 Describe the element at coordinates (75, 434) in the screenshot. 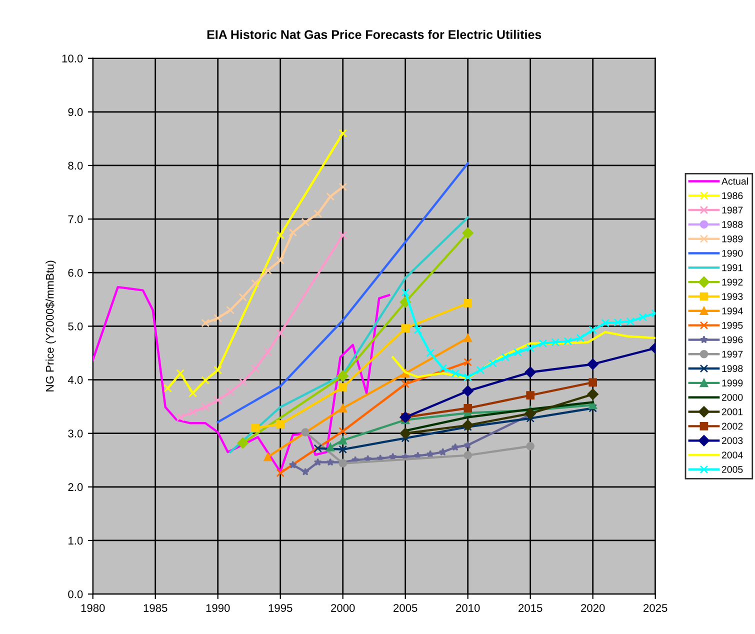

I see `y-tick-label: 3.0` at that location.